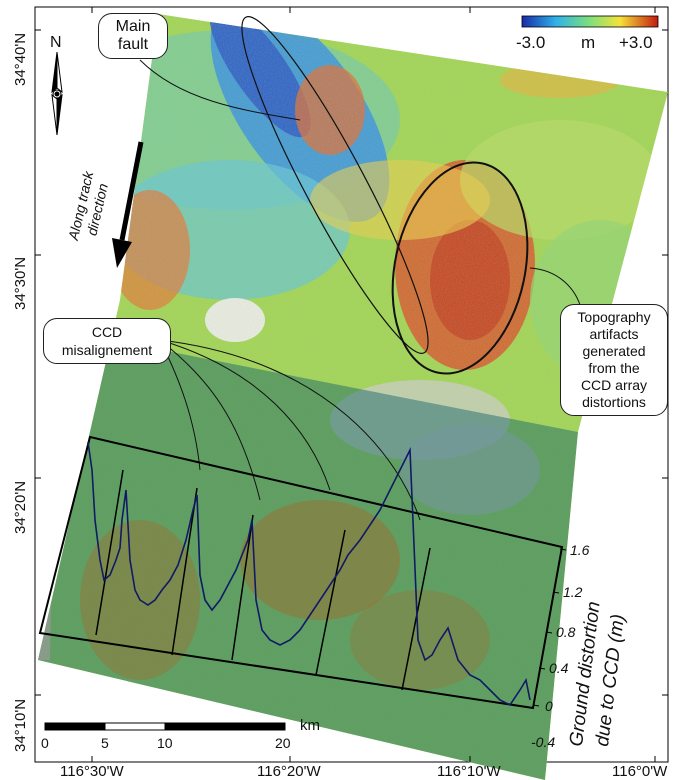 This screenshot has height=780, width=679. I want to click on scale-tick-20: 20, so click(283, 743).